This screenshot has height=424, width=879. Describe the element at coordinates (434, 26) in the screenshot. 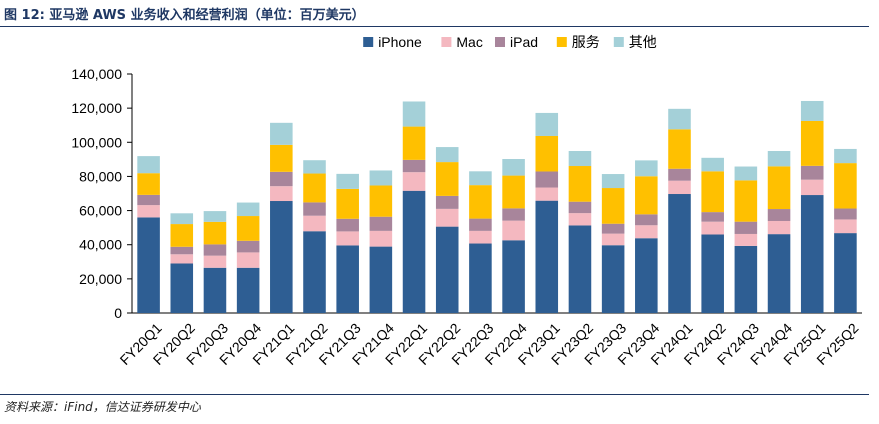

I see `title-rule` at that location.